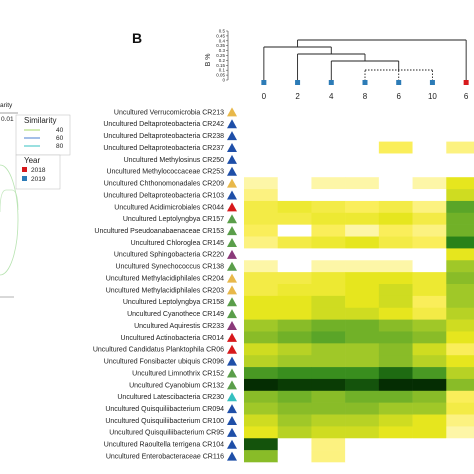  What do you see at coordinates (164, 184) in the screenshot?
I see `row-label: Uncultured Chthonomonadales CR209` at bounding box center [164, 184].